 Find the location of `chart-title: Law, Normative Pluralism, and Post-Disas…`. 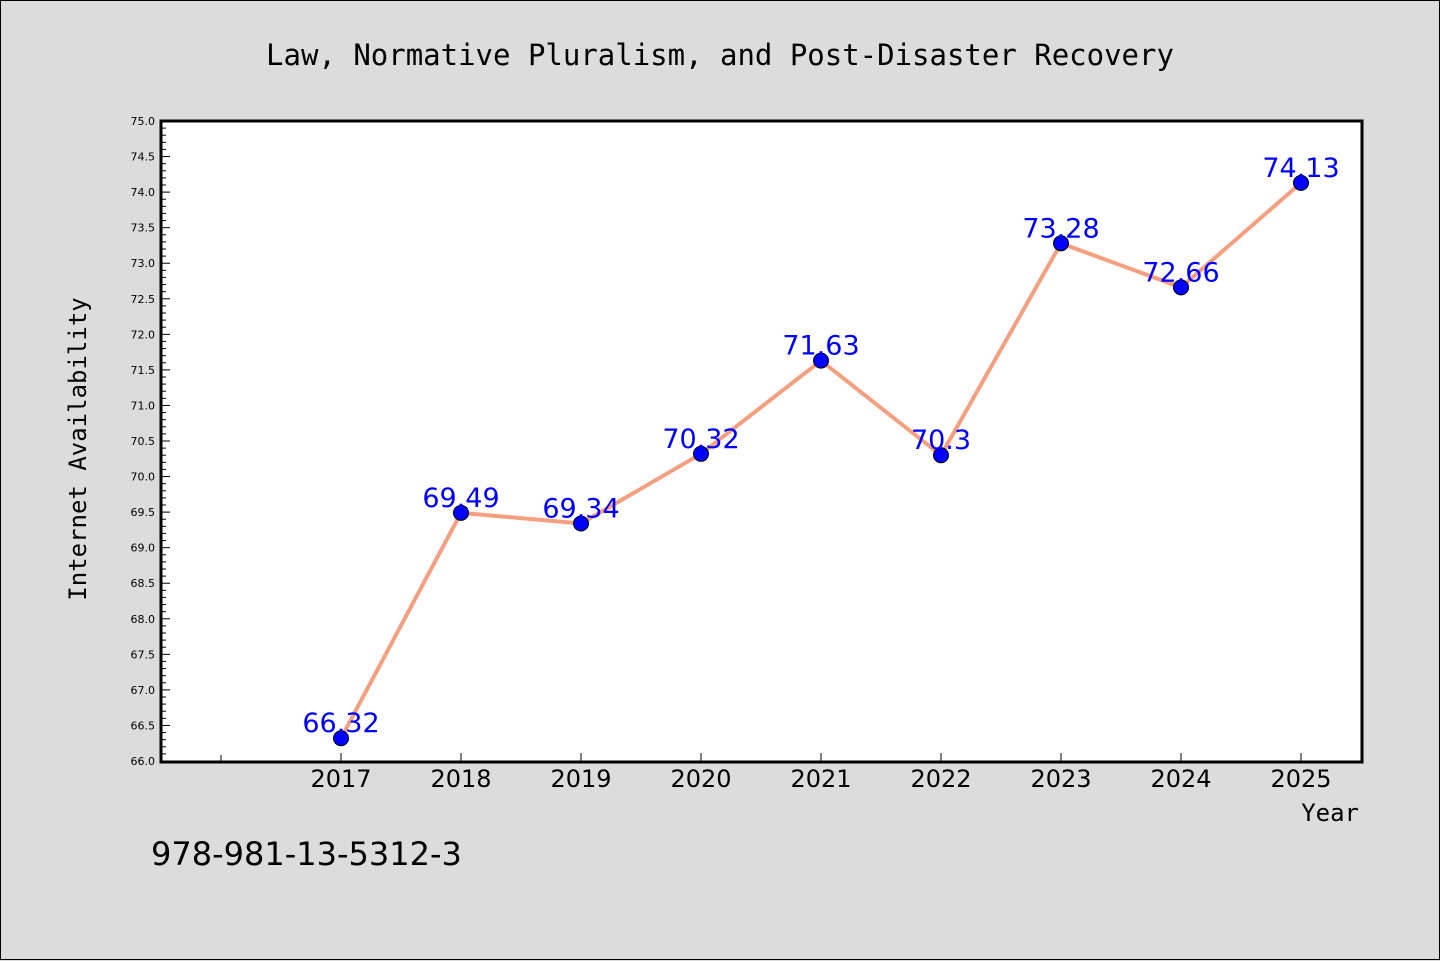

chart-title: Law, Normative Pluralism, and Post-Disas… is located at coordinates (720, 55).